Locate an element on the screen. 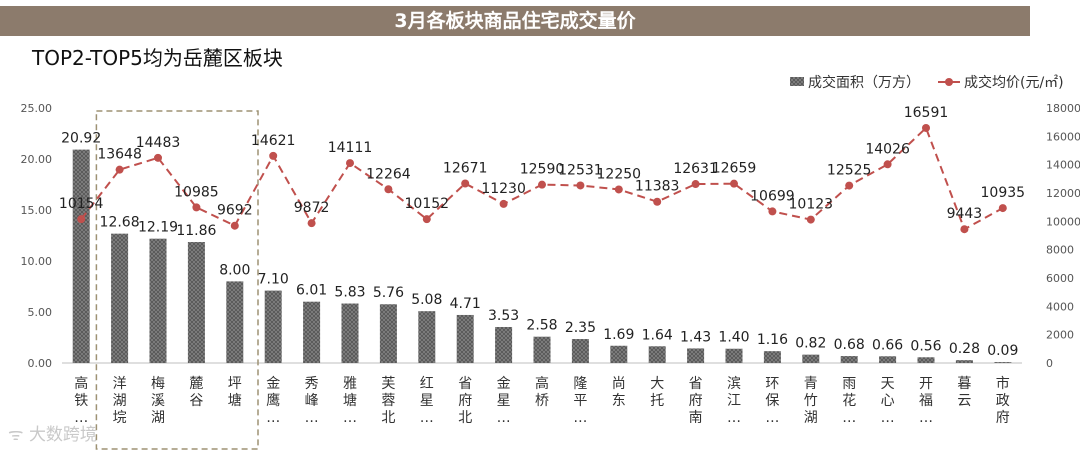 The height and width of the screenshot is (450, 1080). bar-value-label: 12.19 is located at coordinates (158, 228).